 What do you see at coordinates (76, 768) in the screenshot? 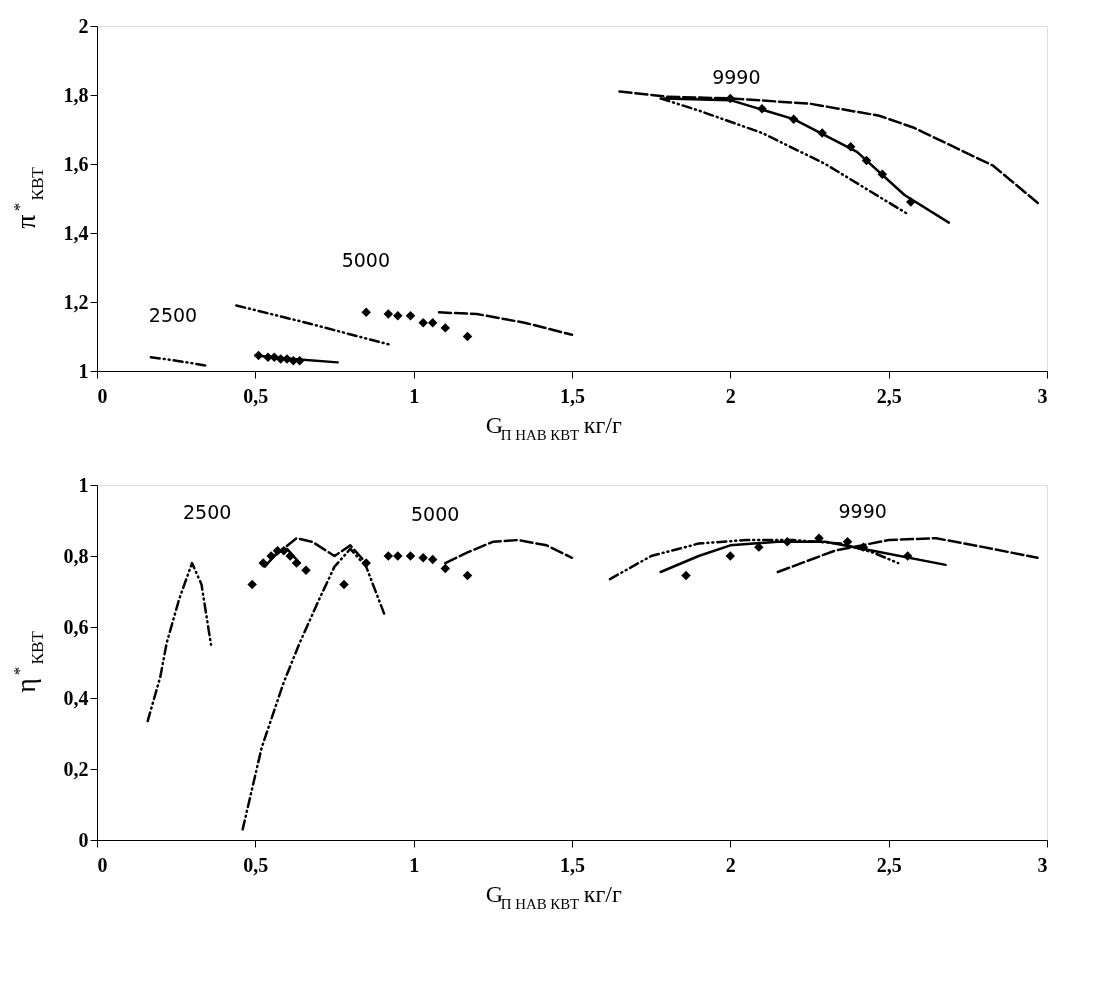
I see `y-tick-label: 0,2` at bounding box center [76, 768].